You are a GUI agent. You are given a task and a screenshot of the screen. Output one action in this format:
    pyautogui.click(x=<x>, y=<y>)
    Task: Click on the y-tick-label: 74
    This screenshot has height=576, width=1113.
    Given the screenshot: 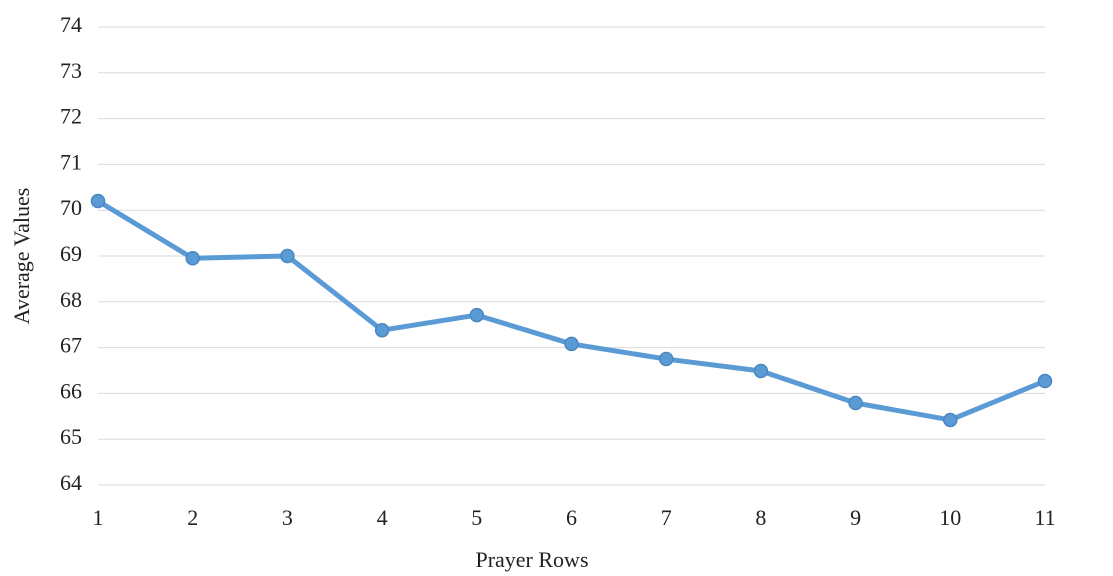 What is the action you would take?
    pyautogui.click(x=71, y=24)
    